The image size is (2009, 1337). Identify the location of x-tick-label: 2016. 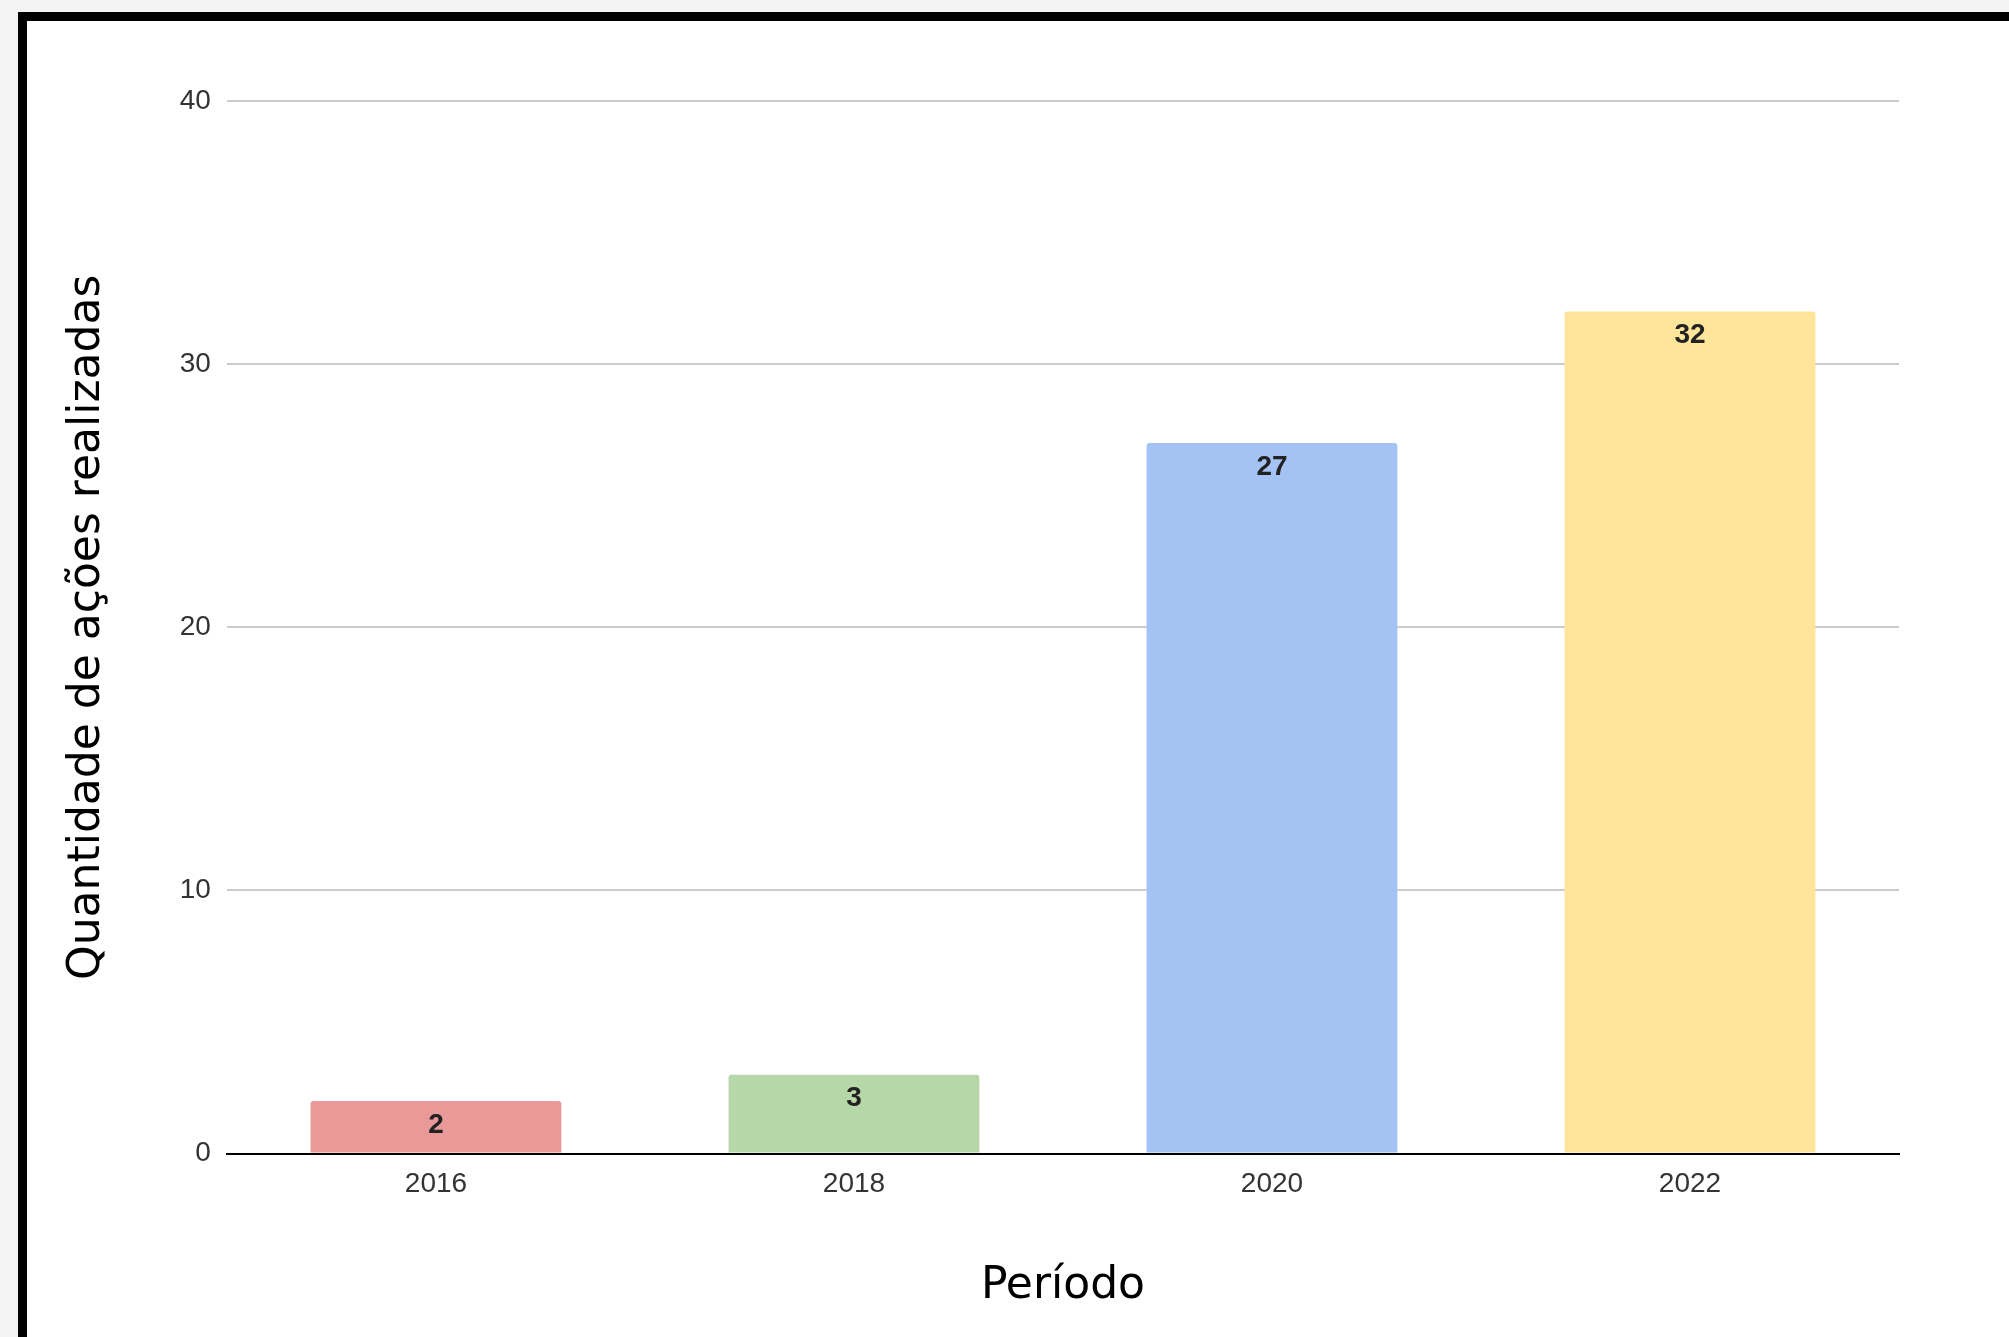
(436, 1183).